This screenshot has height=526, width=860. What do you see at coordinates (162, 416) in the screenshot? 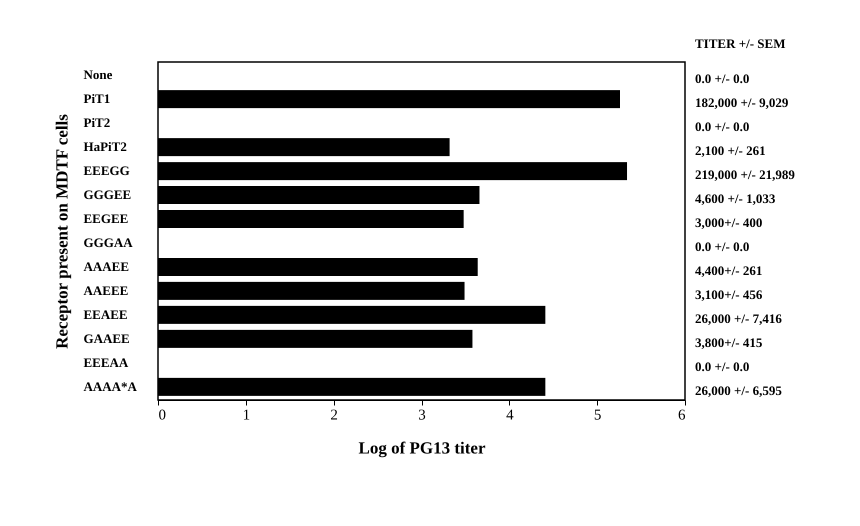
I see `x-tick-label: 0` at bounding box center [162, 416].